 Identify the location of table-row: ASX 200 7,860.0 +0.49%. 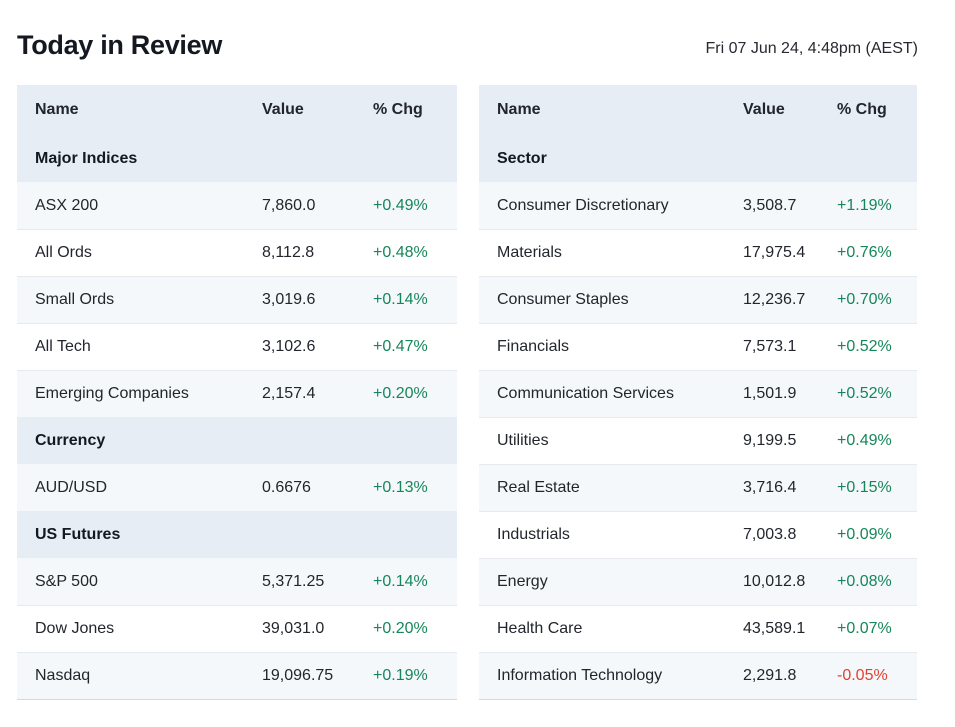
(237, 206).